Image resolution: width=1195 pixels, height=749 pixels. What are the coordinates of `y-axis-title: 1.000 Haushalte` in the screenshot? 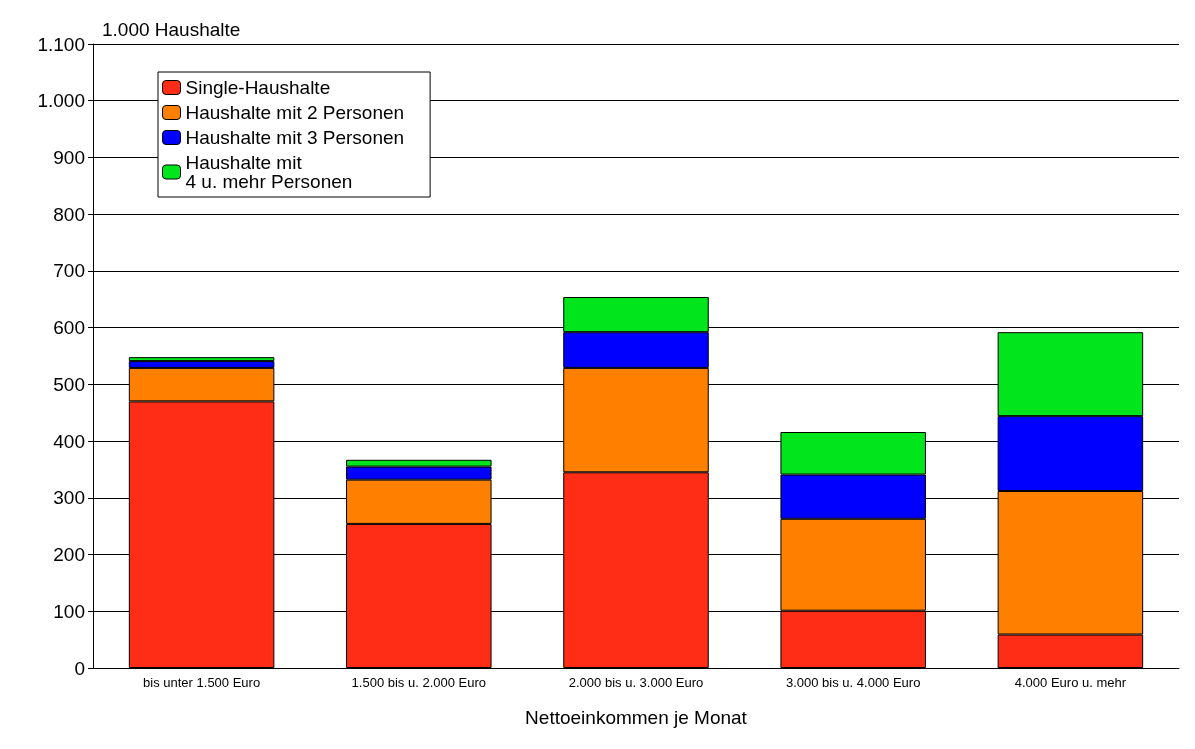 It's located at (171, 29).